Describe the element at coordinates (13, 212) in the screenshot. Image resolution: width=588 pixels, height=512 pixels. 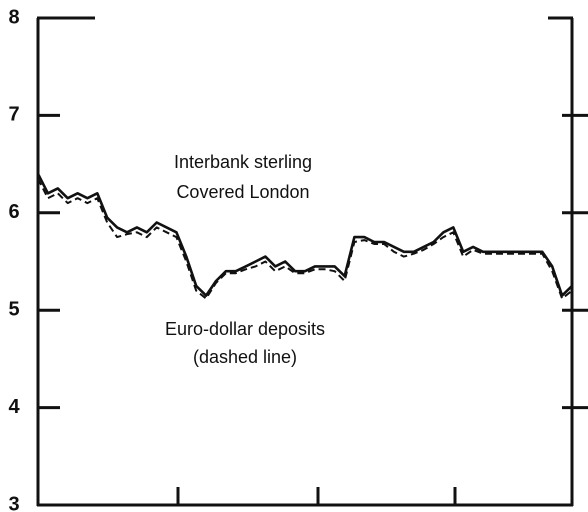
I see `y-tick-label: 6` at that location.